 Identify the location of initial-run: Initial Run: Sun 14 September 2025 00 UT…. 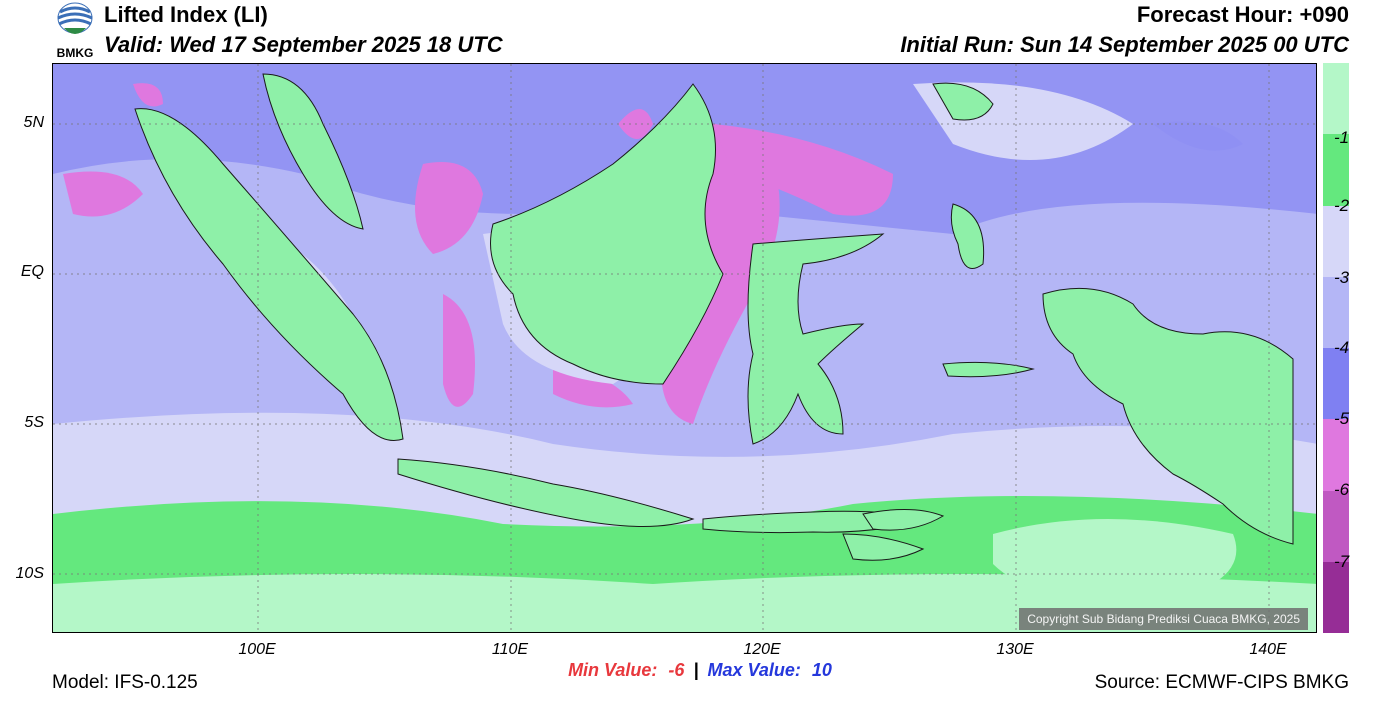
(1124, 44).